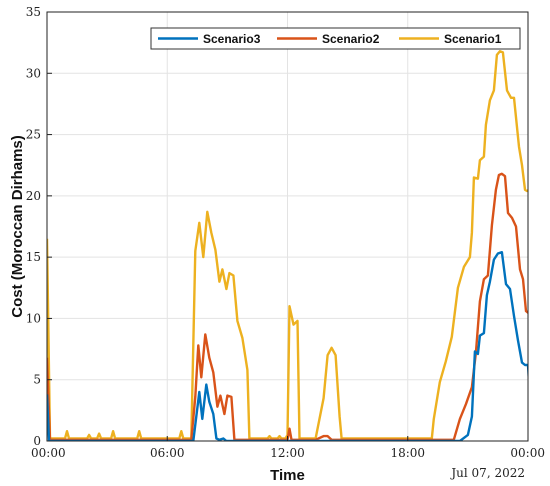 The height and width of the screenshot is (486, 550). What do you see at coordinates (232, 39) in the screenshot?
I see `legend-label-scenario3: Scenario3` at bounding box center [232, 39].